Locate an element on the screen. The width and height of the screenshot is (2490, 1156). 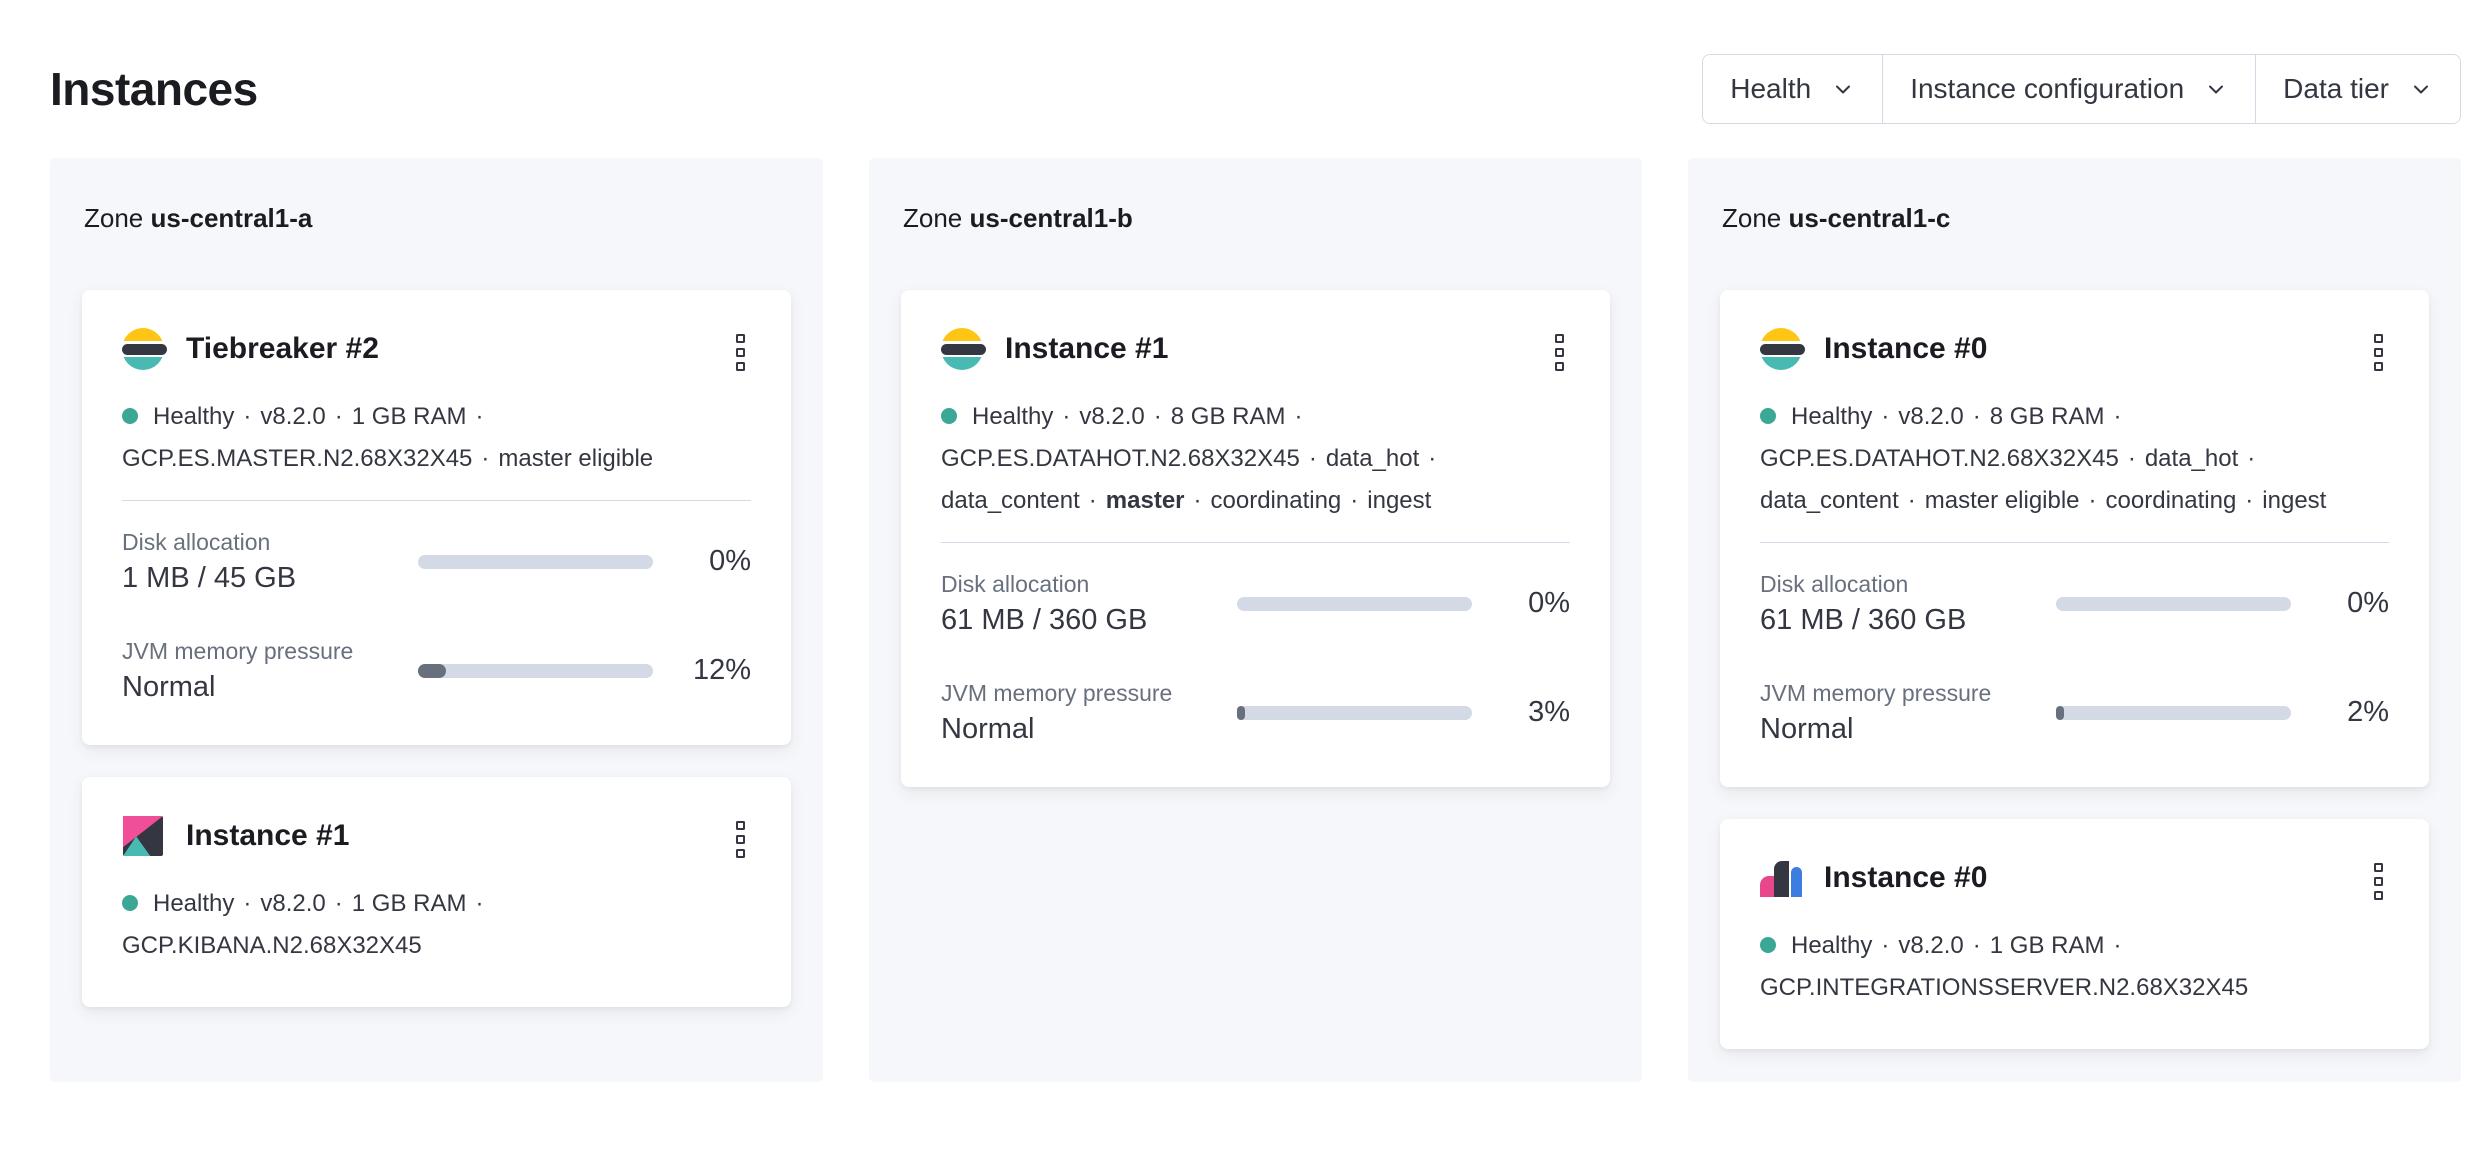
zone-name: us-central1-a is located at coordinates (231, 218).